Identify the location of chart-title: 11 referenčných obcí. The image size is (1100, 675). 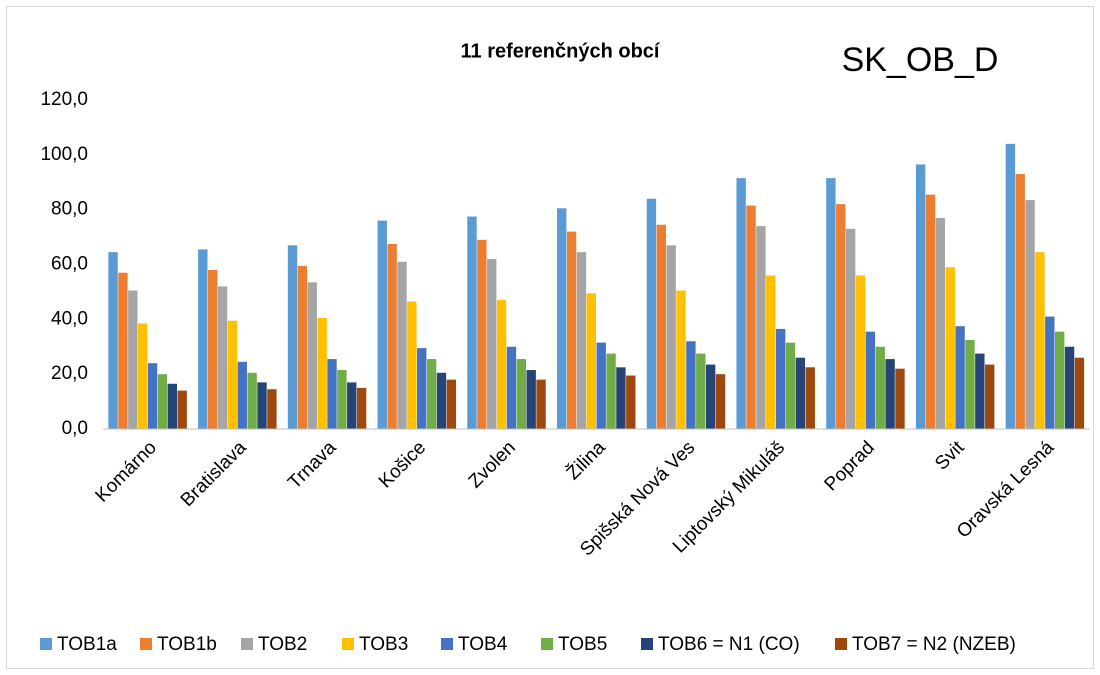
(561, 51).